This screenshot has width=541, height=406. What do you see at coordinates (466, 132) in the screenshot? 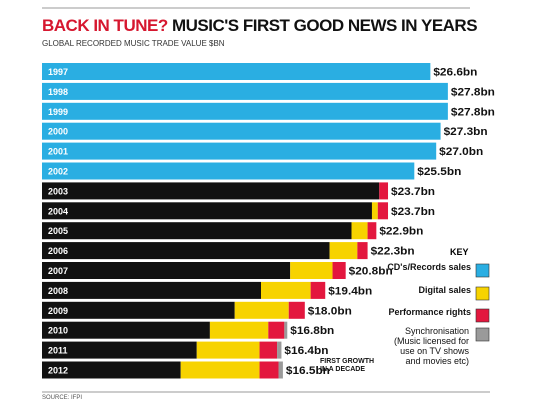
I see `total-label: $27.3bn` at bounding box center [466, 132].